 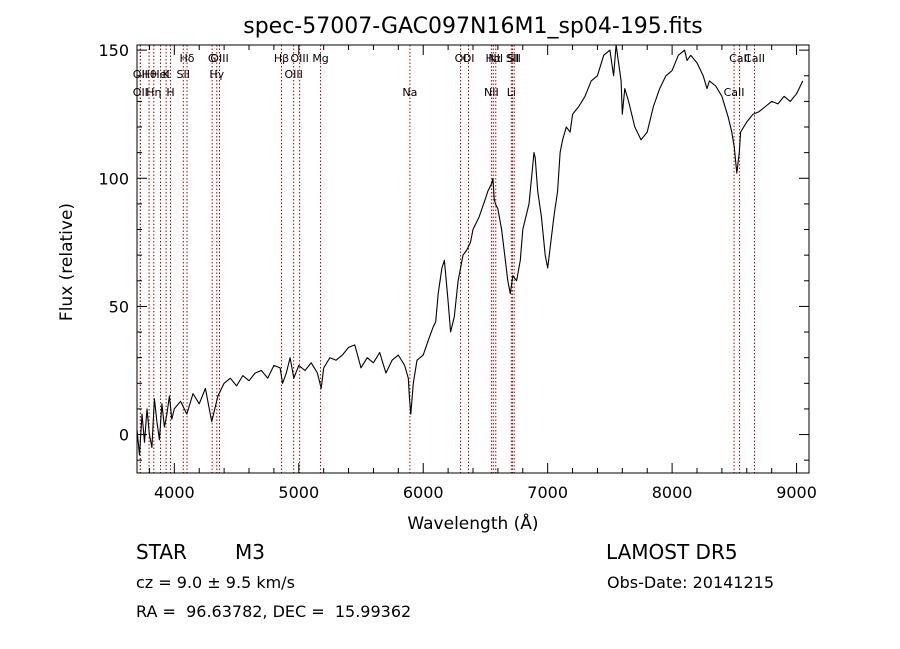 What do you see at coordinates (119, 306) in the screenshot?
I see `y-tick-label: 50` at bounding box center [119, 306].